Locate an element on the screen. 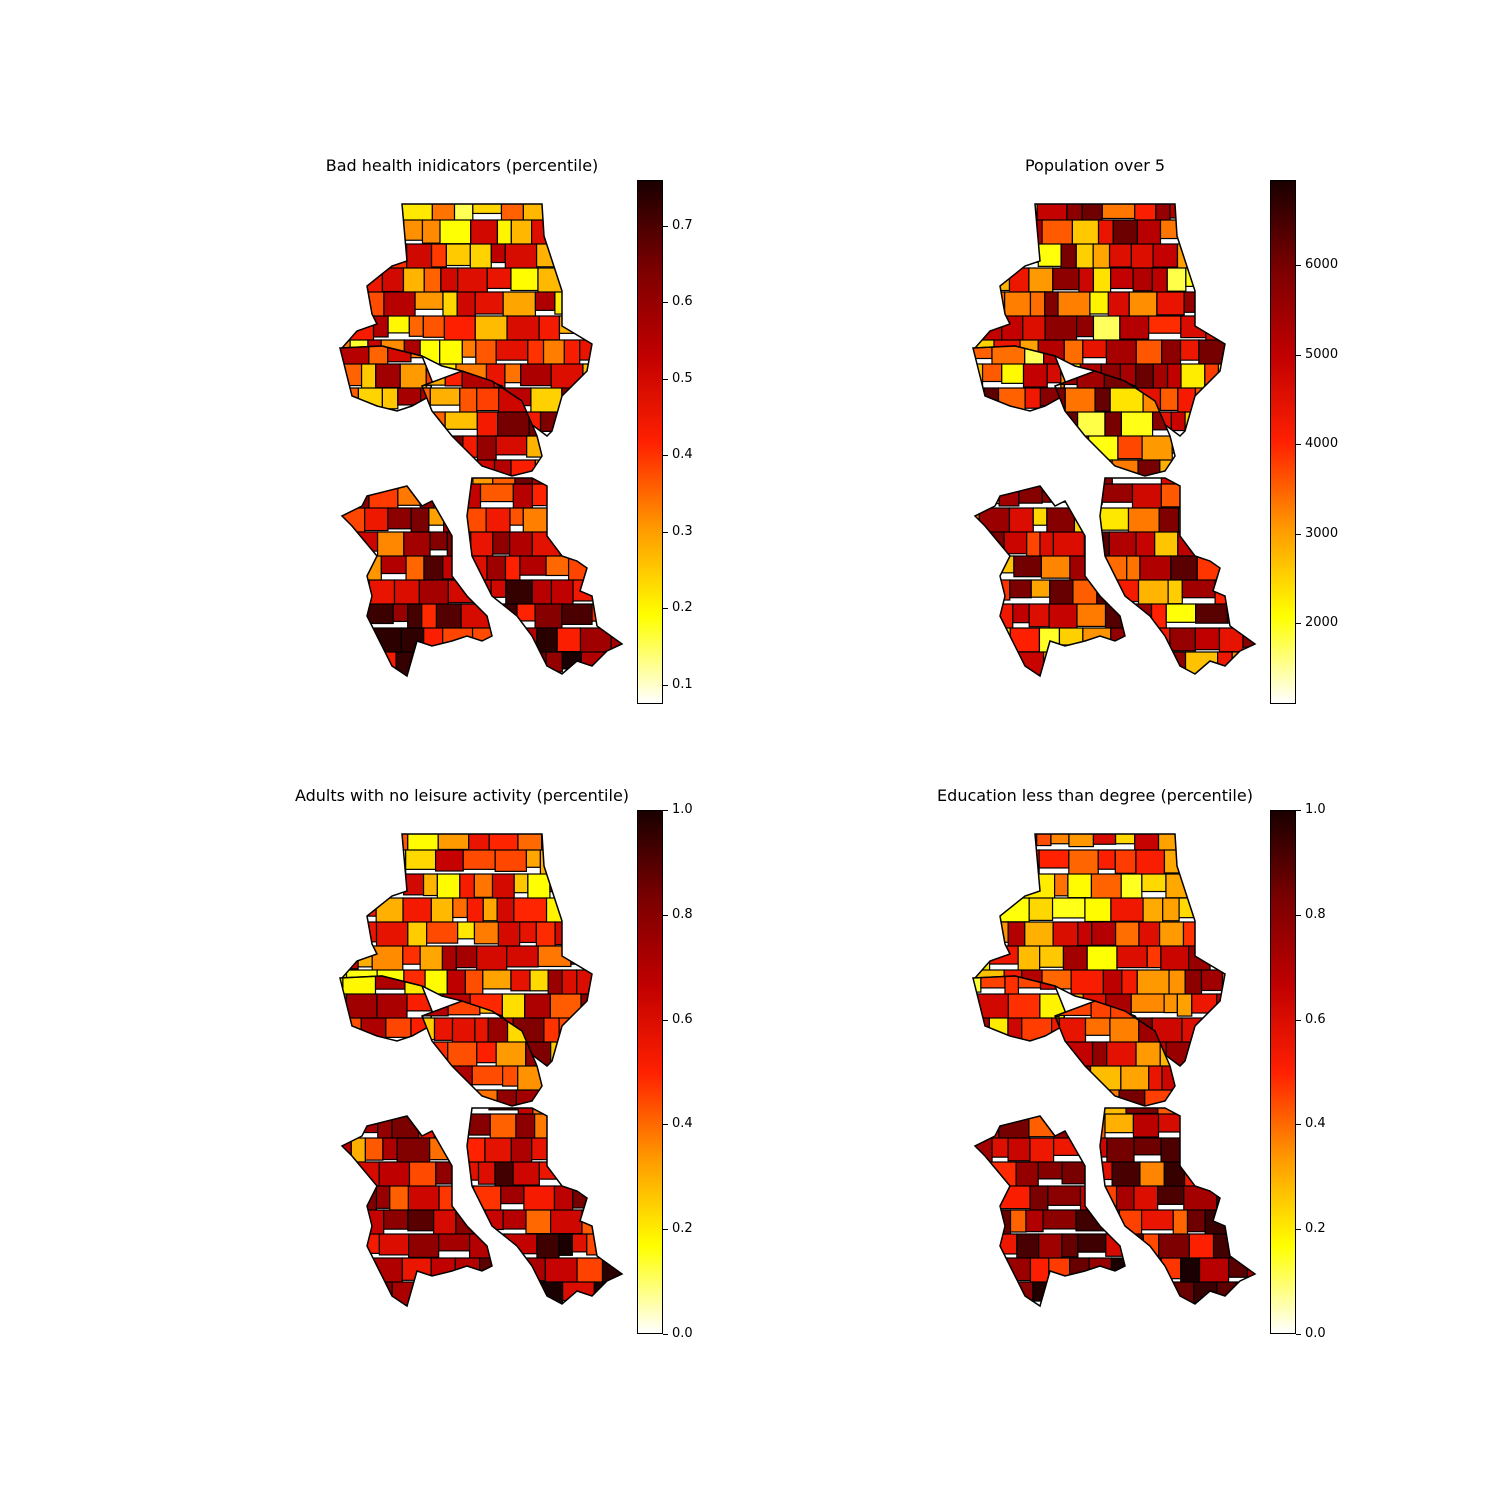 The width and height of the screenshot is (1500, 1500). area-outline is located at coordinates (386, 378).